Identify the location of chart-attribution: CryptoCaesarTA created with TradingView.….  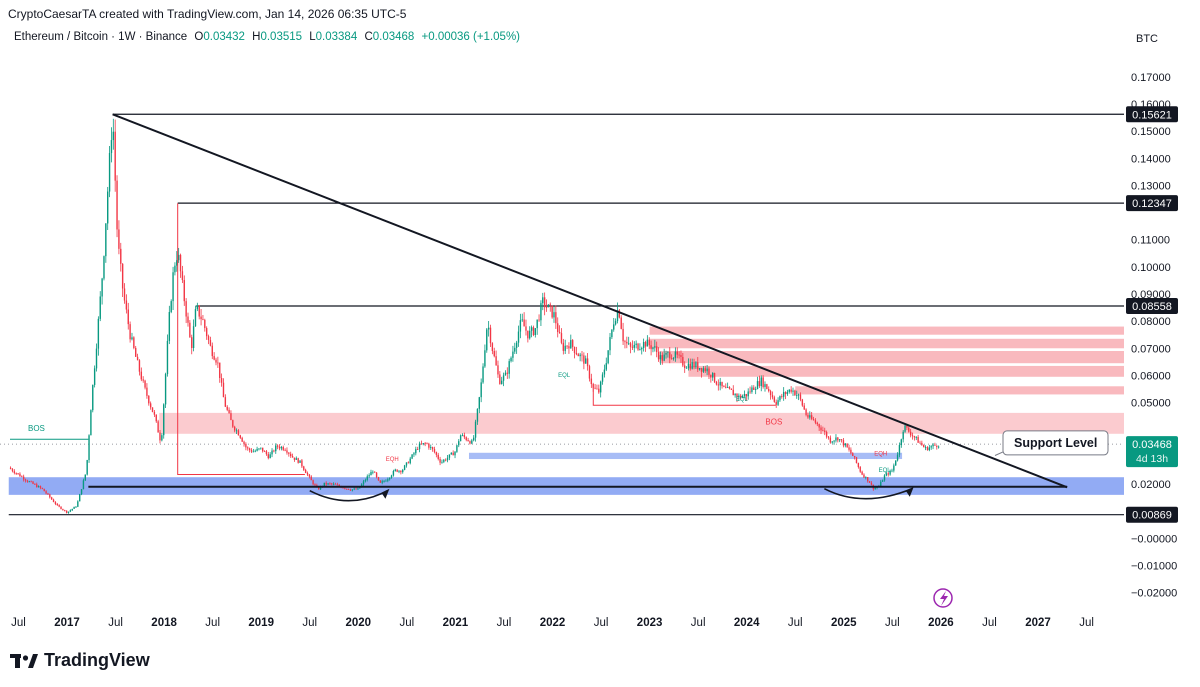
(207, 14).